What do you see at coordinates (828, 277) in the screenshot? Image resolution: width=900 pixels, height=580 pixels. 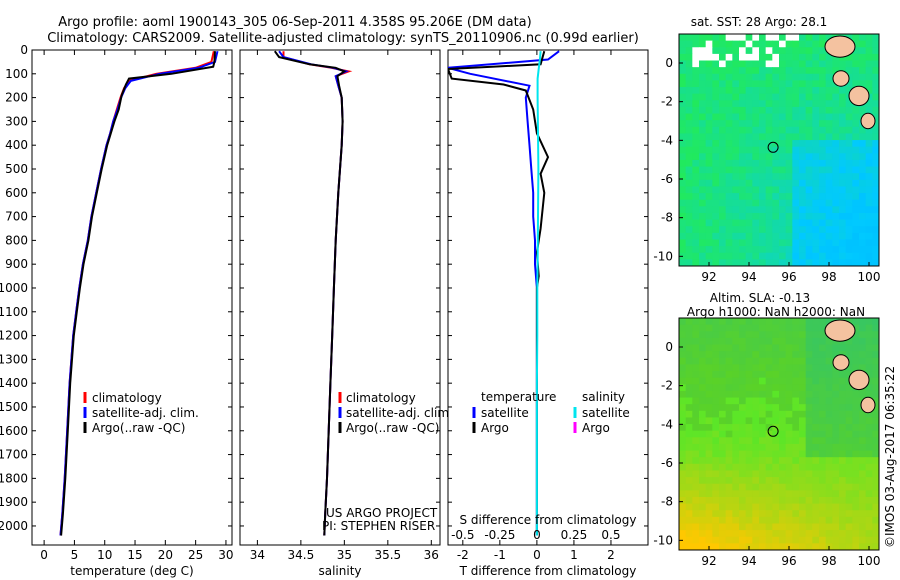 I see `x-tick-label: 98` at bounding box center [828, 277].